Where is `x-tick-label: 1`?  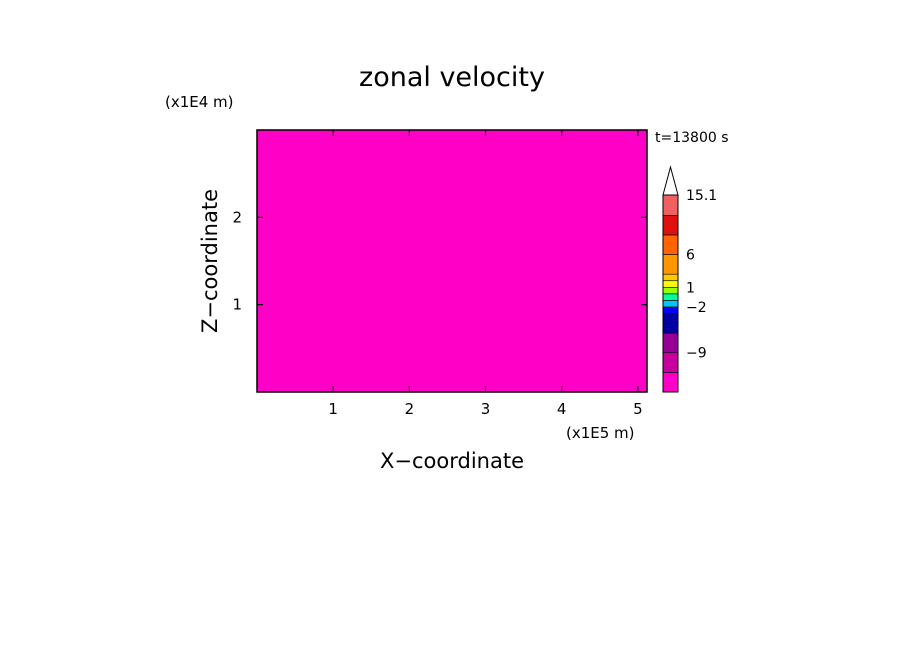
x-tick-label: 1 is located at coordinates (333, 409).